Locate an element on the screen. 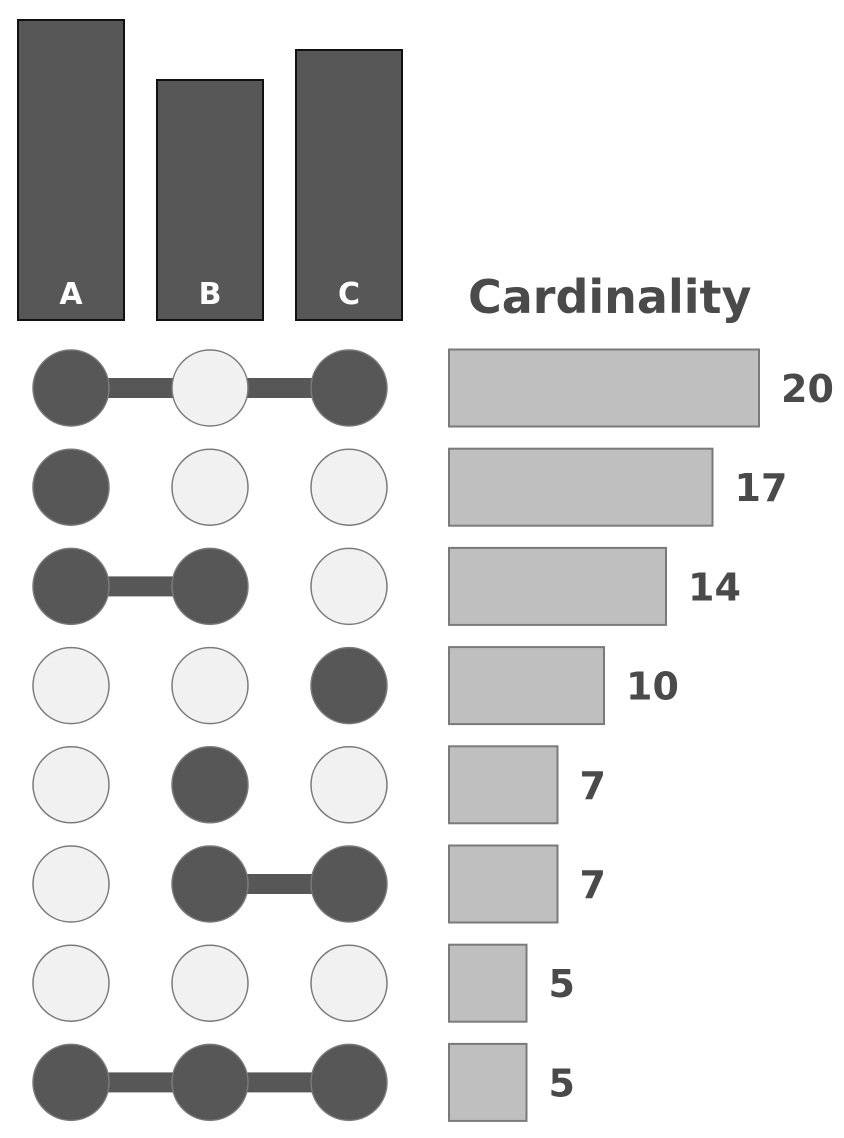 This screenshot has width=844, height=1138. set-label-c: C is located at coordinates (349, 294).